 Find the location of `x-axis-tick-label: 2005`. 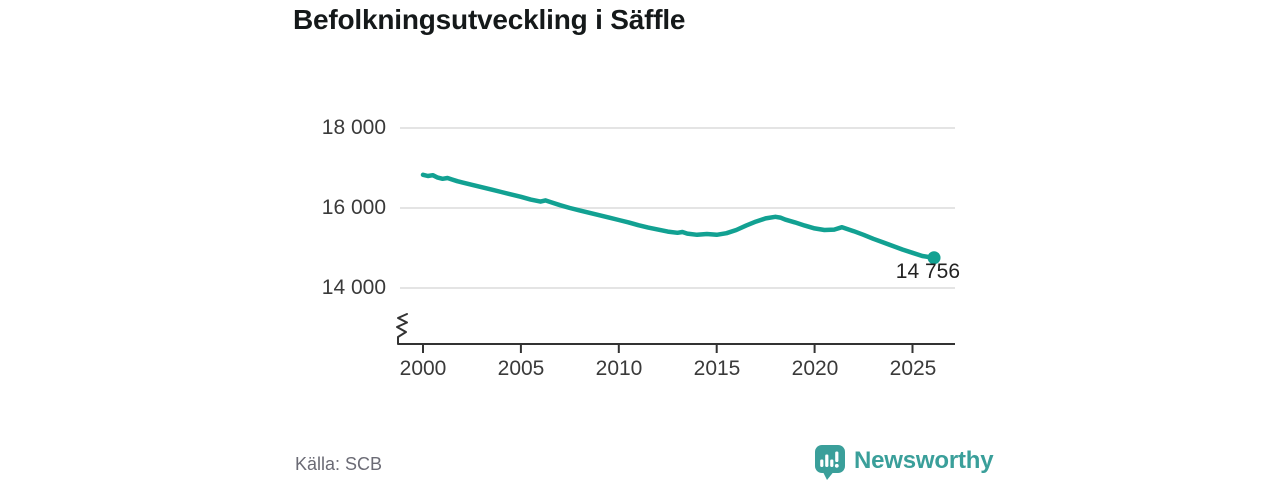

x-axis-tick-label: 2005 is located at coordinates (521, 368).